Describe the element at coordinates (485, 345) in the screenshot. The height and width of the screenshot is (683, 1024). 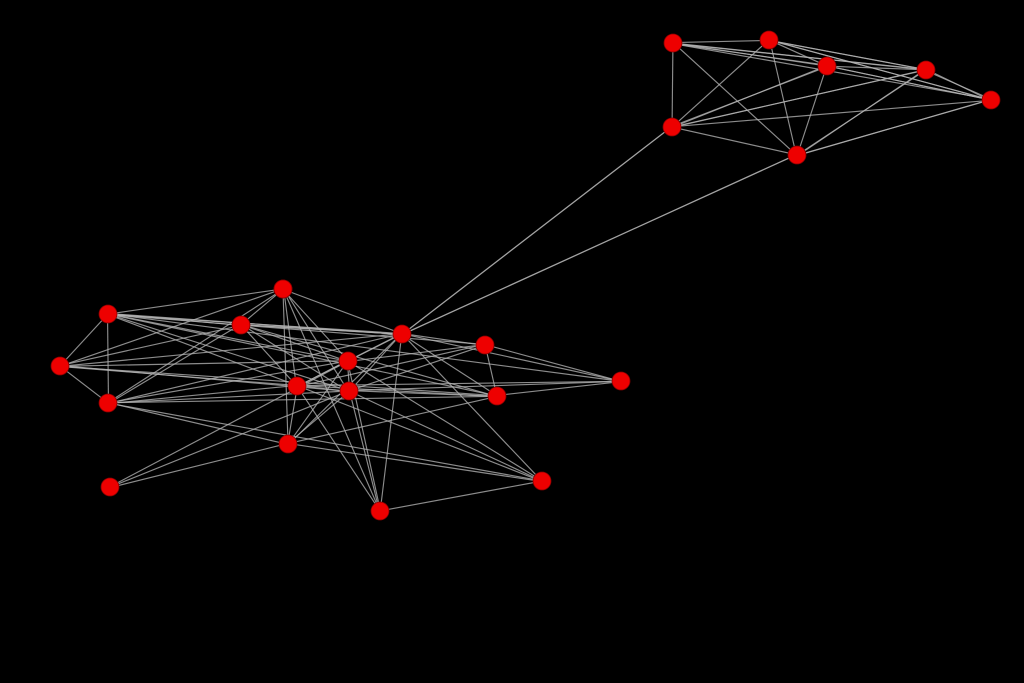
I see `graph-node: n11` at that location.